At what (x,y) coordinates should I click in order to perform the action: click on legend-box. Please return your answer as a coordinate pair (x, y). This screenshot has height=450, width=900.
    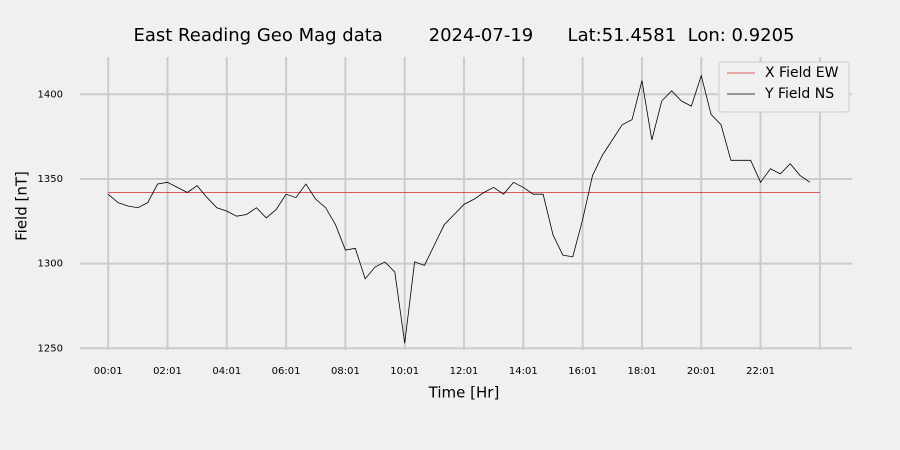
    Looking at the image, I should click on (784, 87).